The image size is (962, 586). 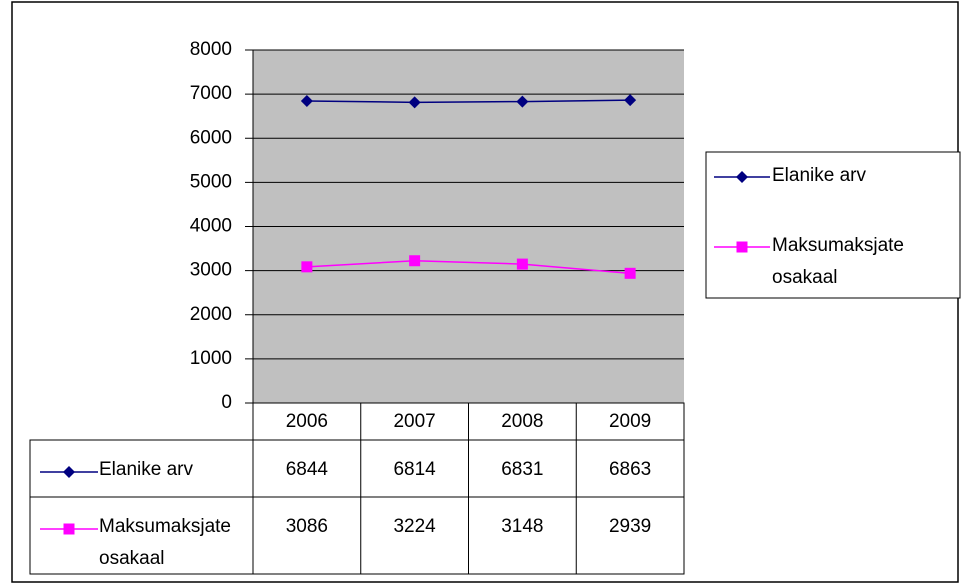 I want to click on table-value: 3148, so click(x=522, y=526).